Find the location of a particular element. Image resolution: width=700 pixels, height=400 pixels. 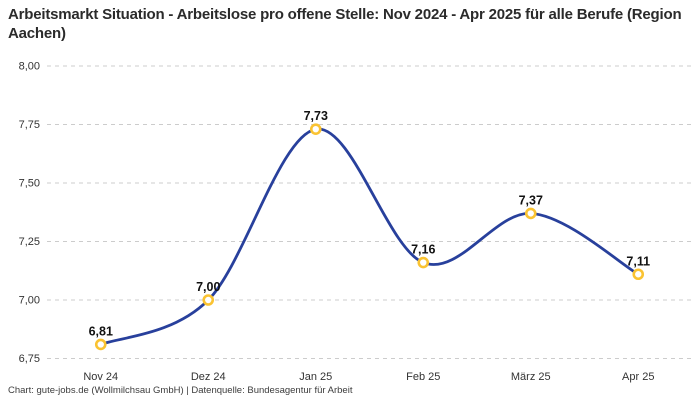

x-axis-tick-label: Feb 25 is located at coordinates (423, 377).